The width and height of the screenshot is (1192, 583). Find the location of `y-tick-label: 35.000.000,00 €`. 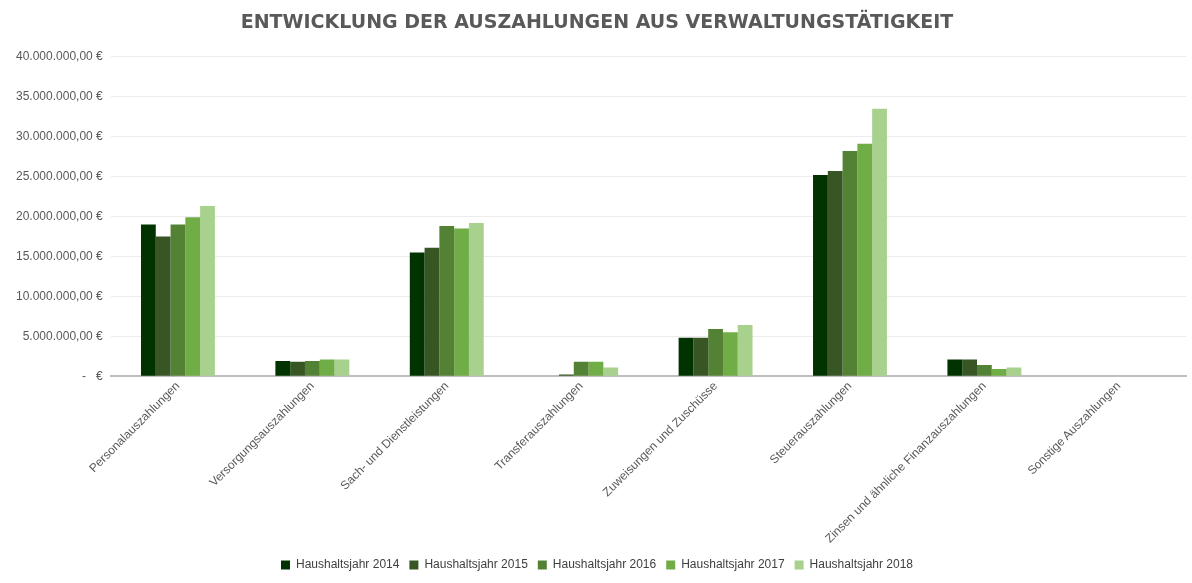

y-tick-label: 35.000.000,00 € is located at coordinates (60, 96).